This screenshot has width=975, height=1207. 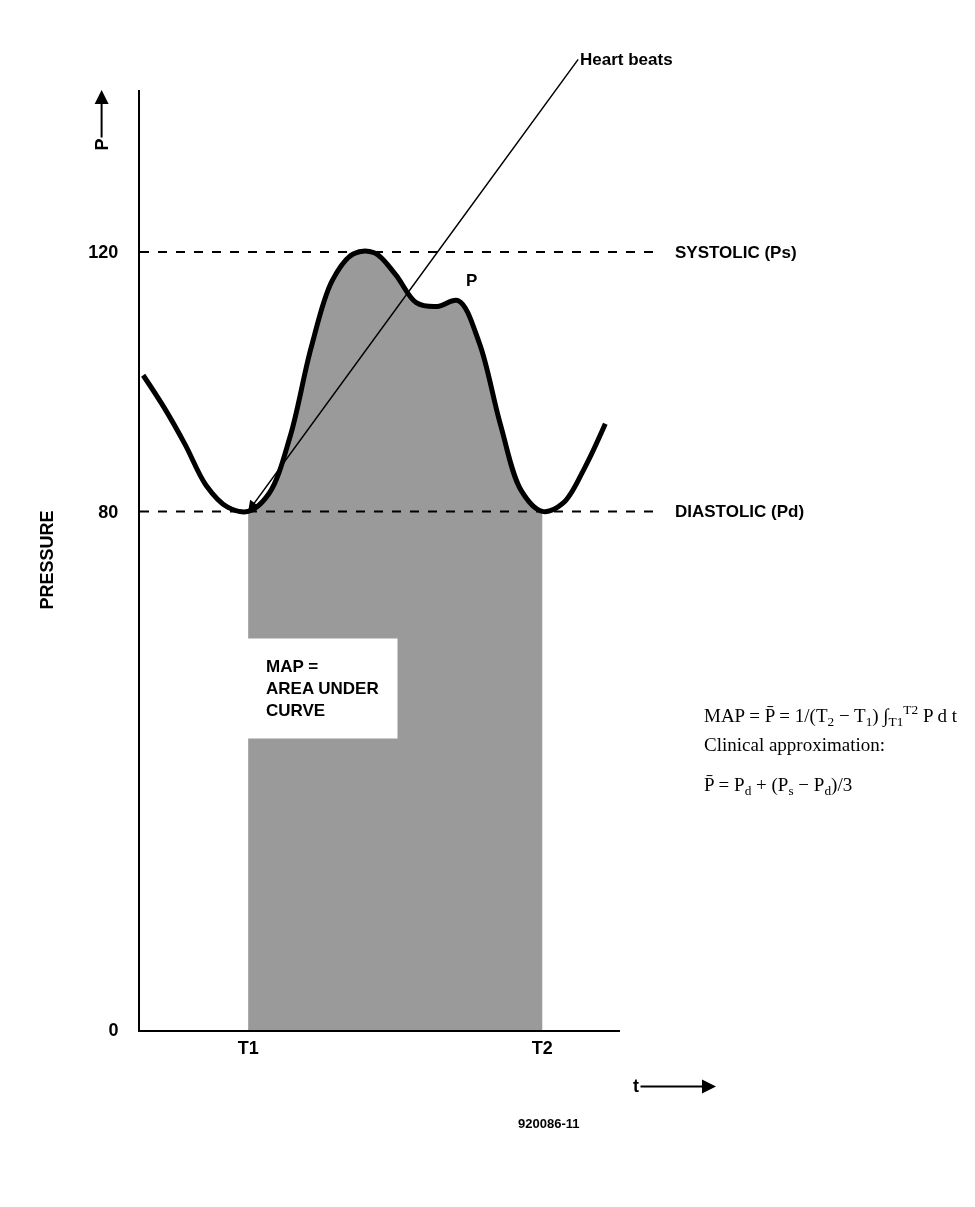 I want to click on annotation: P, so click(x=472, y=280).